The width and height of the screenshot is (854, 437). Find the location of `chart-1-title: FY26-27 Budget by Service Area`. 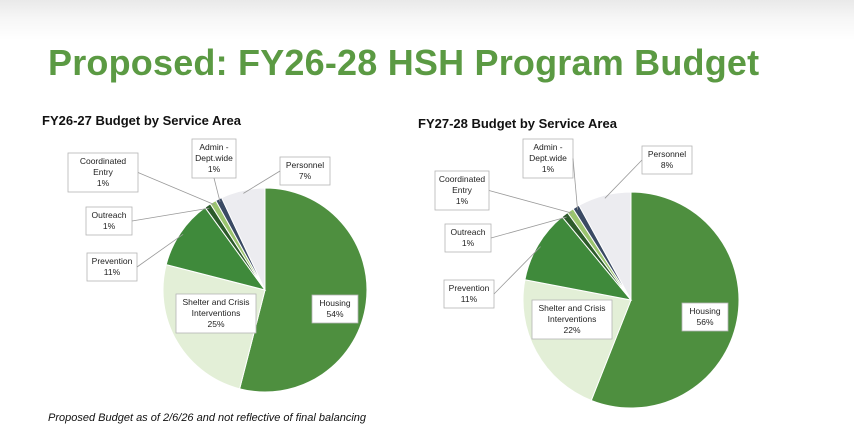

chart-1-title: FY26-27 Budget by Service Area is located at coordinates (141, 120).